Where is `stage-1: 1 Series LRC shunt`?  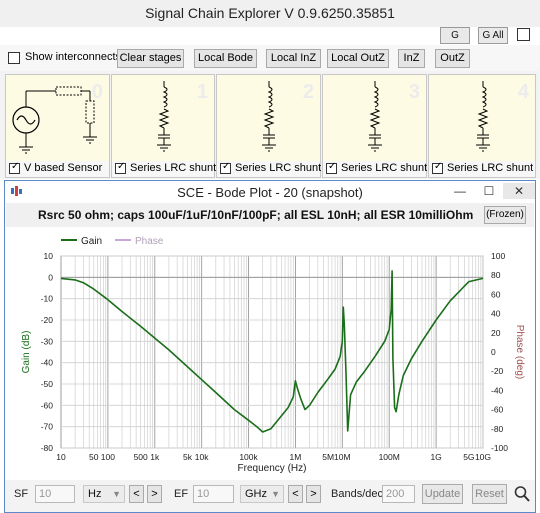 stage-1: 1 Series LRC shunt is located at coordinates (163, 126).